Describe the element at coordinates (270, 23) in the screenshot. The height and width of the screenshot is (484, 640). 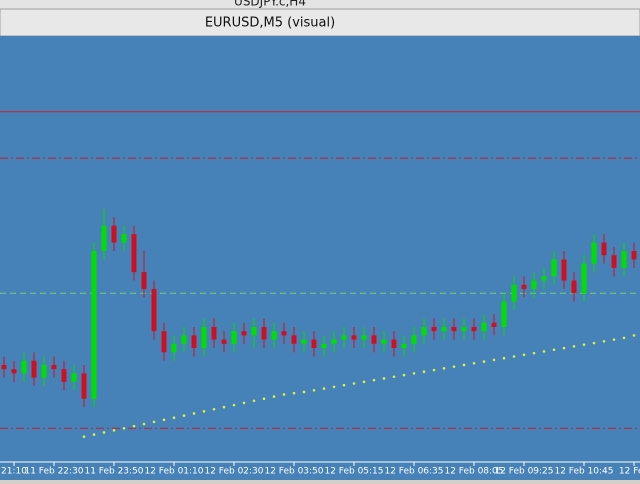
I see `window-title: EURUSD,M5 (visual)` at that location.